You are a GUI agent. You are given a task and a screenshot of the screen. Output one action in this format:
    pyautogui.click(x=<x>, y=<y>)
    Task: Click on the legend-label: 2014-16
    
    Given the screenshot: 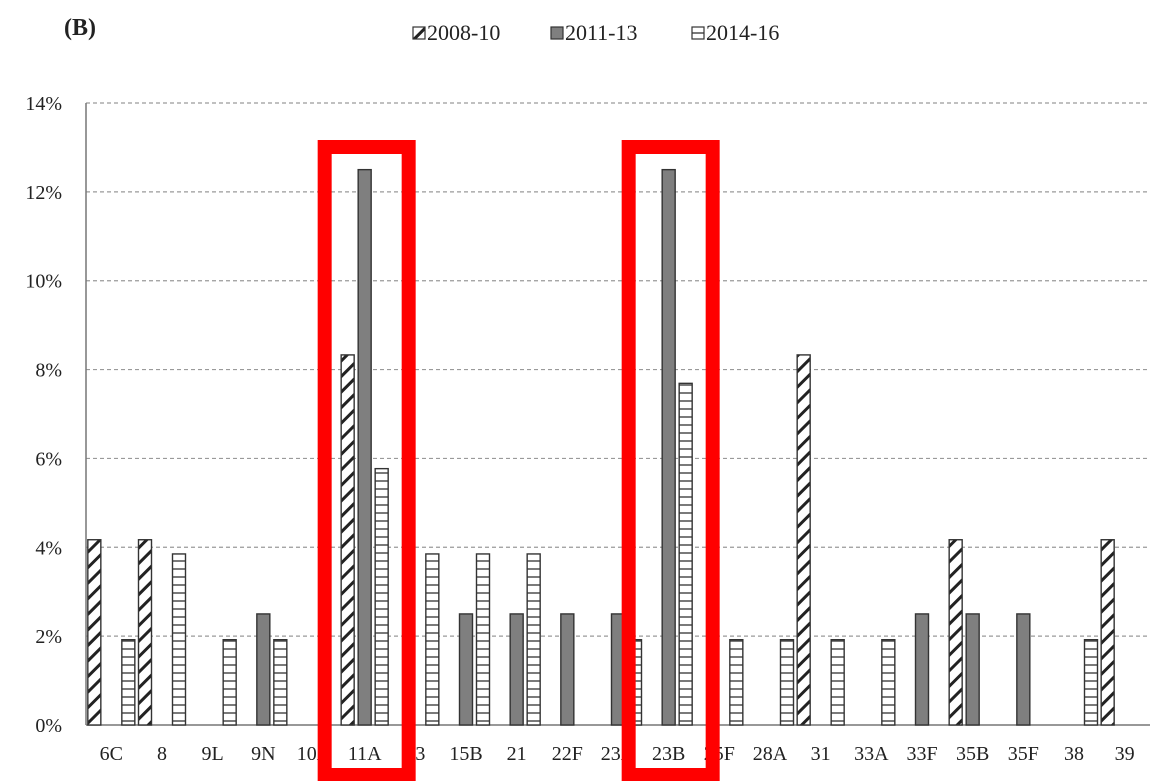 What is the action you would take?
    pyautogui.click(x=742, y=32)
    